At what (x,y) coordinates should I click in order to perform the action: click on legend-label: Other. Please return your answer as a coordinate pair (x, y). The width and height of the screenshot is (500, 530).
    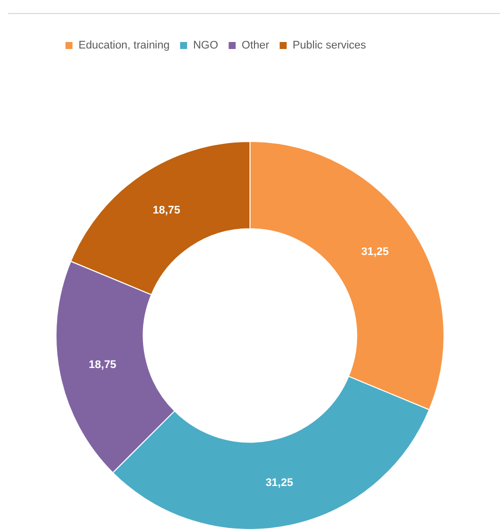
    Looking at the image, I should click on (256, 46).